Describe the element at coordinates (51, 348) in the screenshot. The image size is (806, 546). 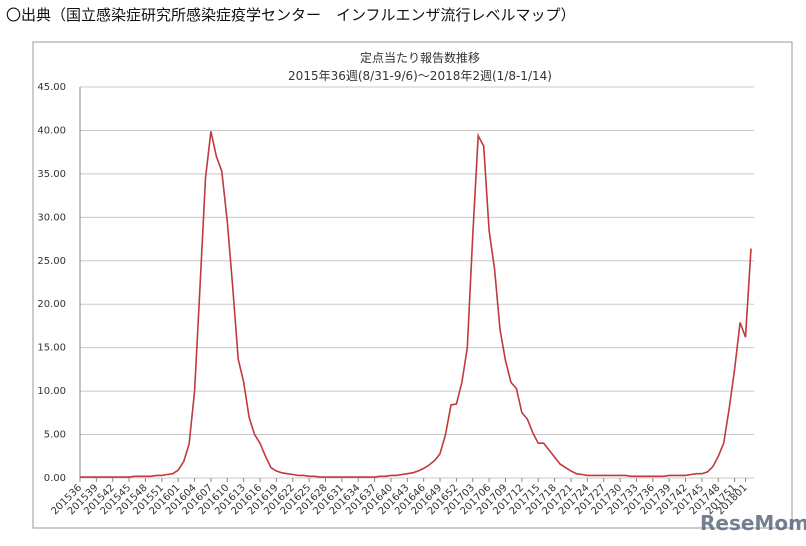
I see `y-tick-label: 15.00` at that location.